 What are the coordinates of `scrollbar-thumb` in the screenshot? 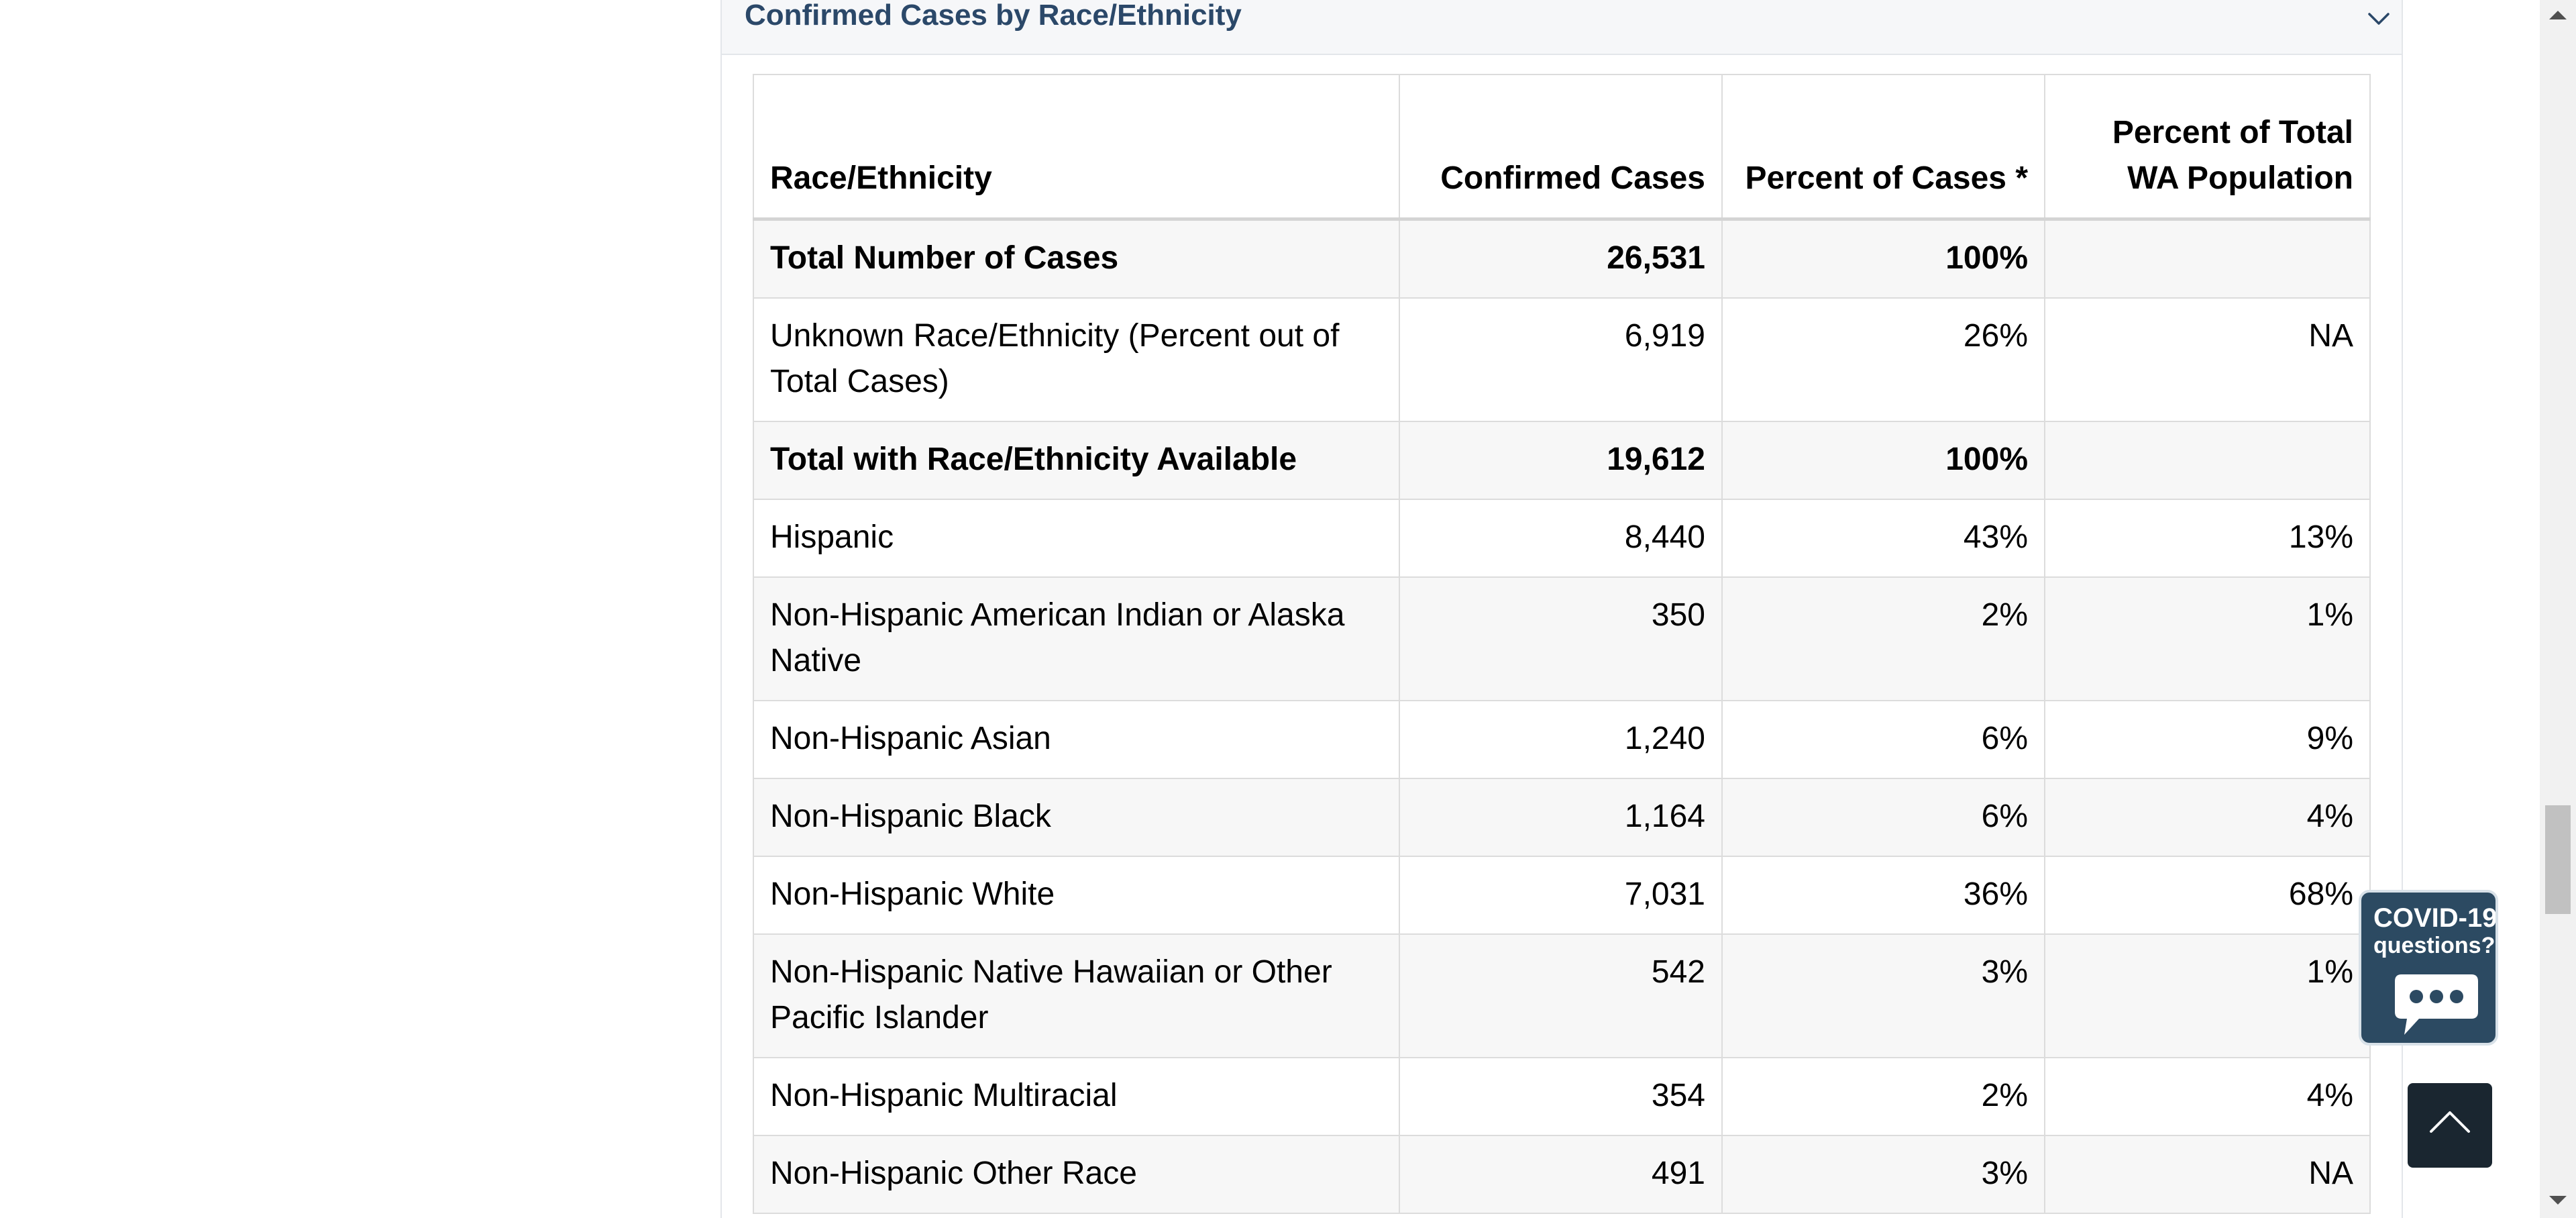 It's located at (2558, 859).